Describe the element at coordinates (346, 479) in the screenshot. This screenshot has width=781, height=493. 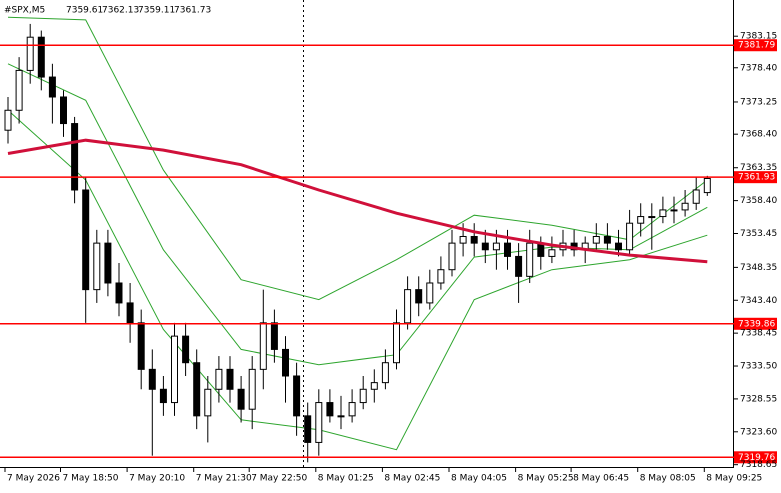
I see `x-tick-label: 8 May 01:25` at that location.